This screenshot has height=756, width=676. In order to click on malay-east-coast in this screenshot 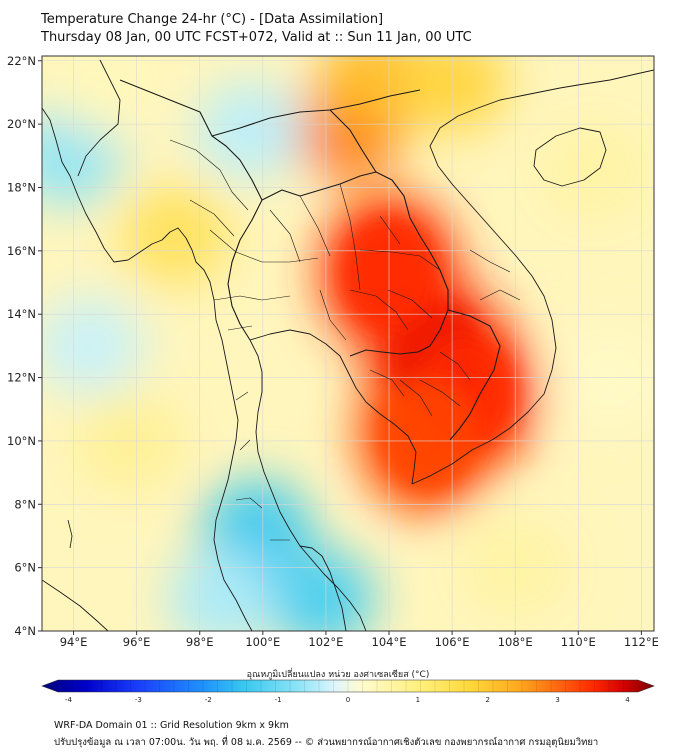, I will do `click(323, 588)`.